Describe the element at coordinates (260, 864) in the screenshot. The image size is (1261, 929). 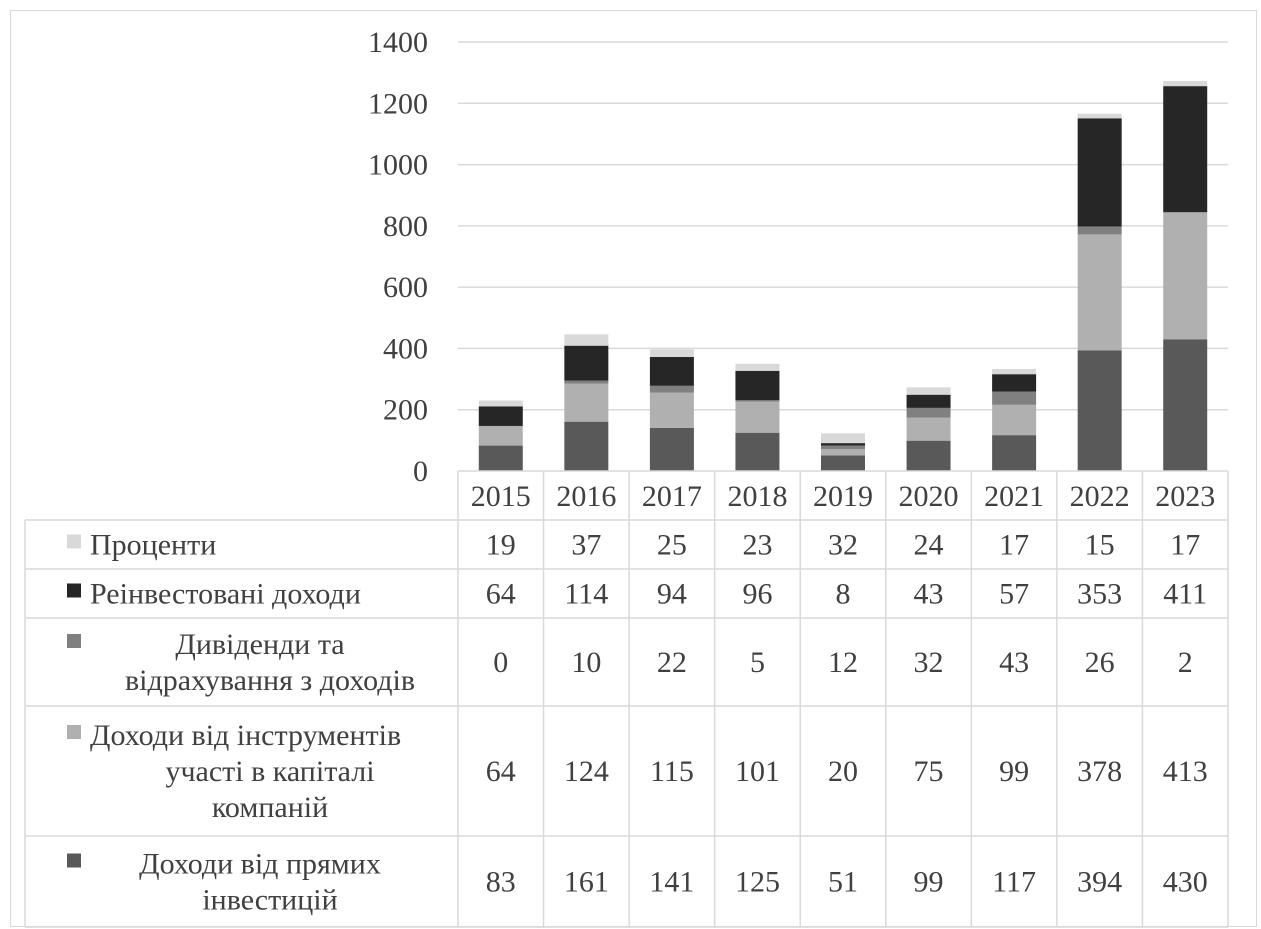
I see `legend-label: Доходи від прямих` at that location.